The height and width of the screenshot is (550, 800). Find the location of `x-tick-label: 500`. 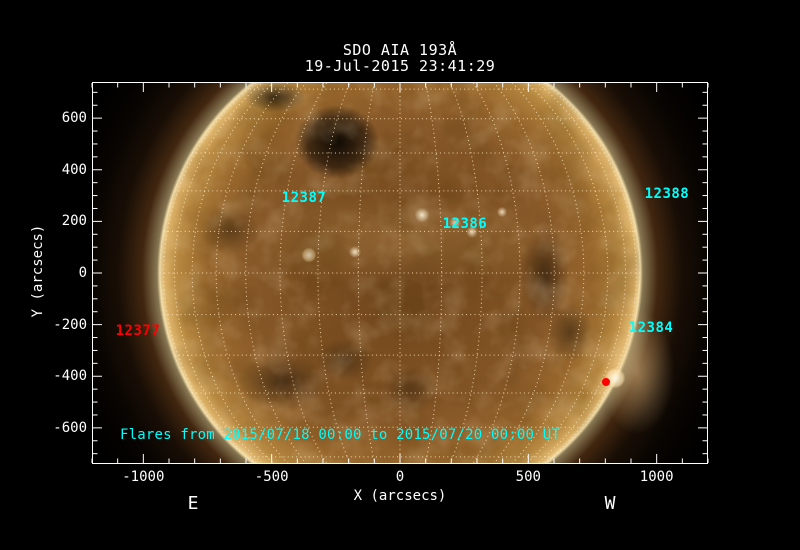

x-tick-label: 500 is located at coordinates (528, 477).